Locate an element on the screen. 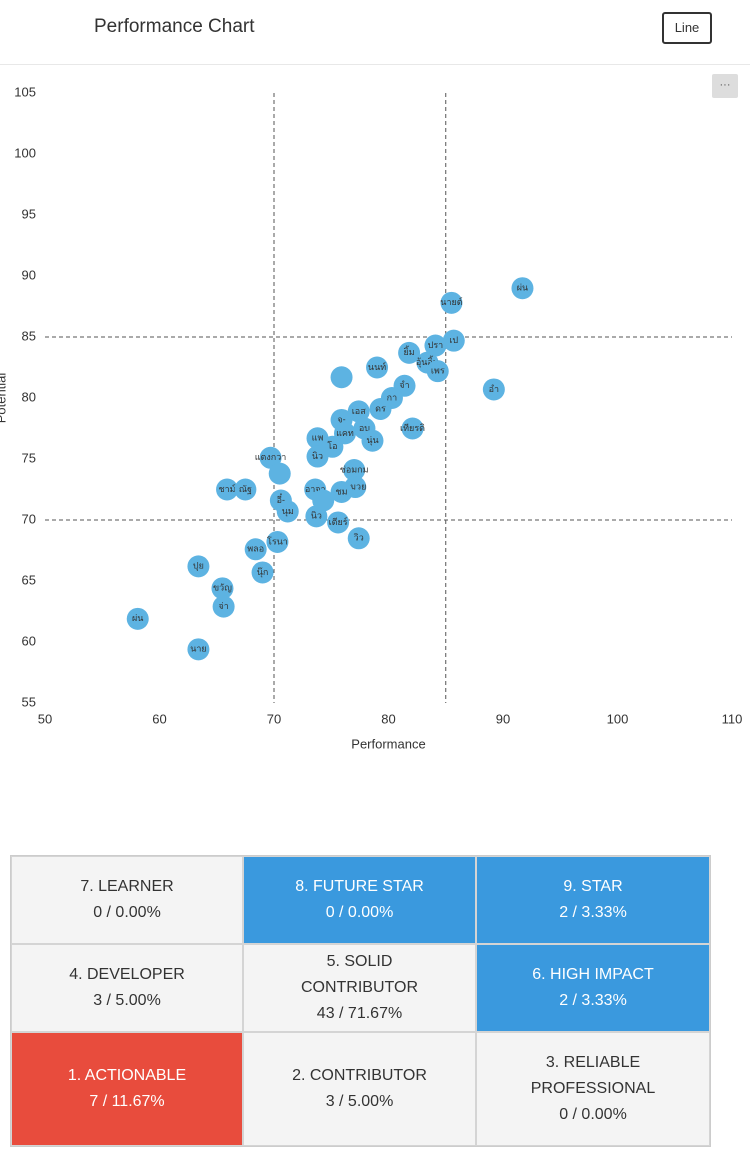  page-title: Performance Chart is located at coordinates (174, 26).